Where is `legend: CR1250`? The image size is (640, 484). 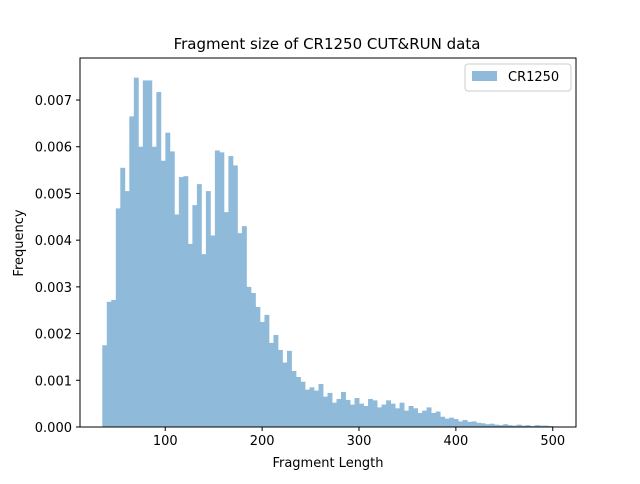
legend: CR1250 is located at coordinates (518, 77).